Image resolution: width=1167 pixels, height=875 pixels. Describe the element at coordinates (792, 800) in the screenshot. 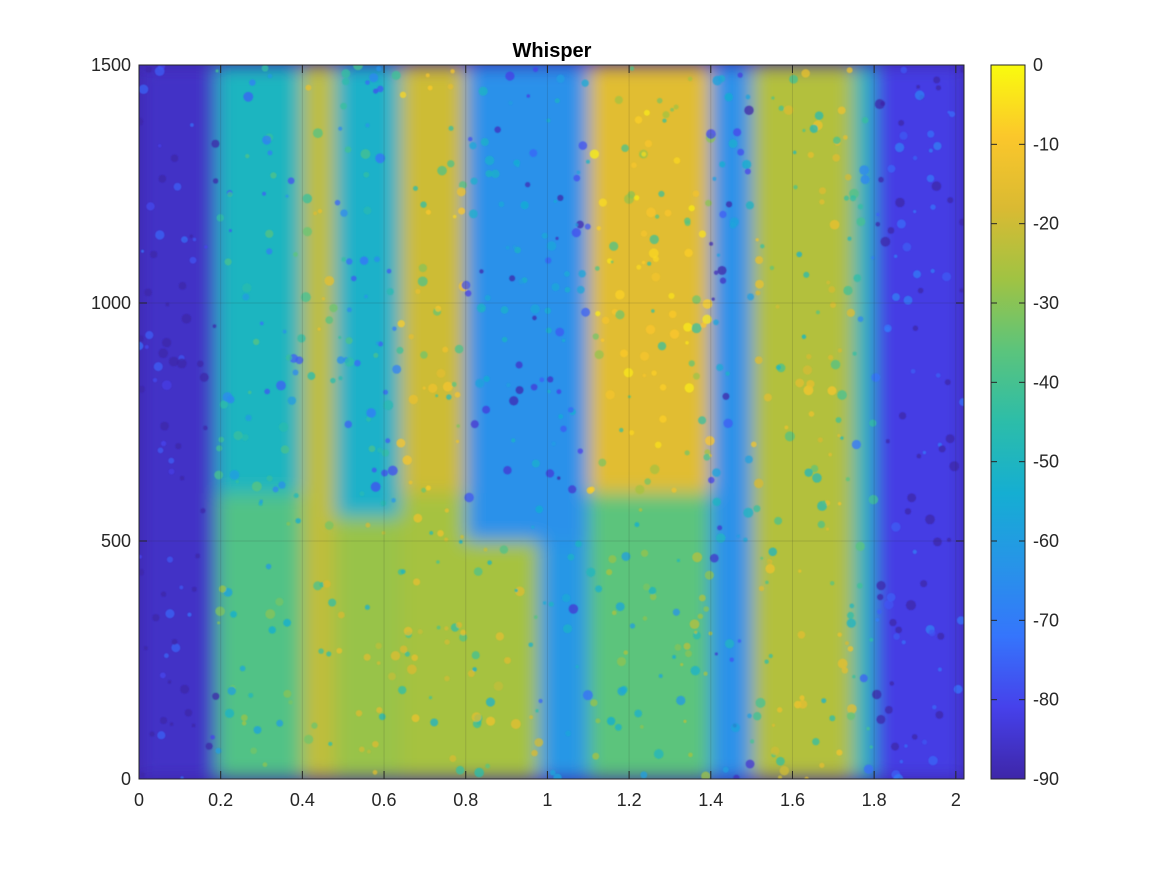

I see `x-tick-label: 1.6` at that location.